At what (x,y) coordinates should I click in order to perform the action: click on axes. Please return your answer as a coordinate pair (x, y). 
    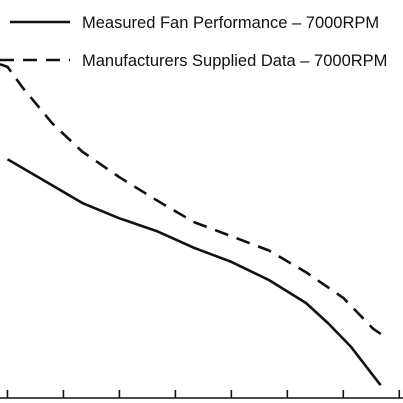
    Looking at the image, I should click on (201, 394).